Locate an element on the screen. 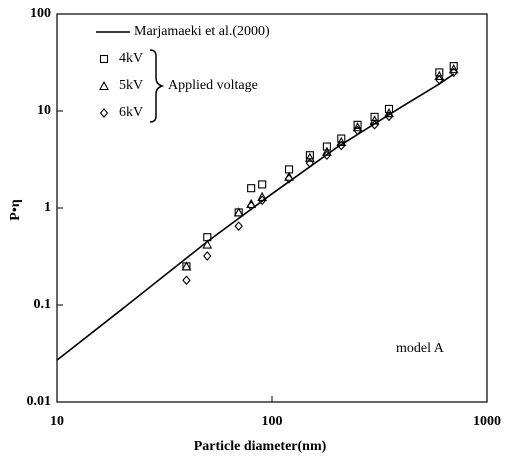 The height and width of the screenshot is (462, 529). x-tick-label: 100 is located at coordinates (272, 421).